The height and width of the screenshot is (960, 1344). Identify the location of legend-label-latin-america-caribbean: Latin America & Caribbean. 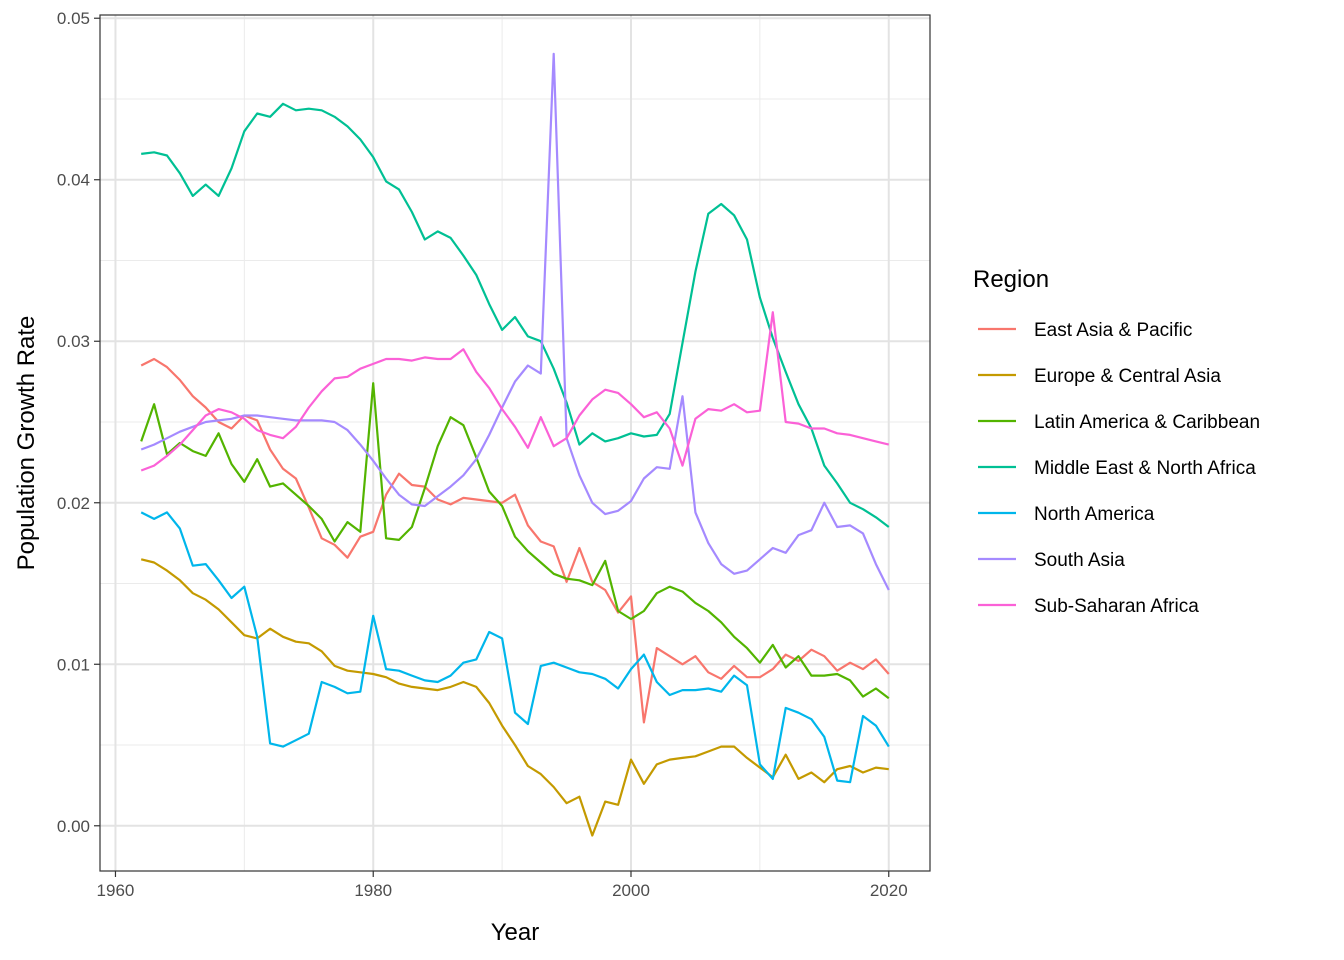
(1147, 422).